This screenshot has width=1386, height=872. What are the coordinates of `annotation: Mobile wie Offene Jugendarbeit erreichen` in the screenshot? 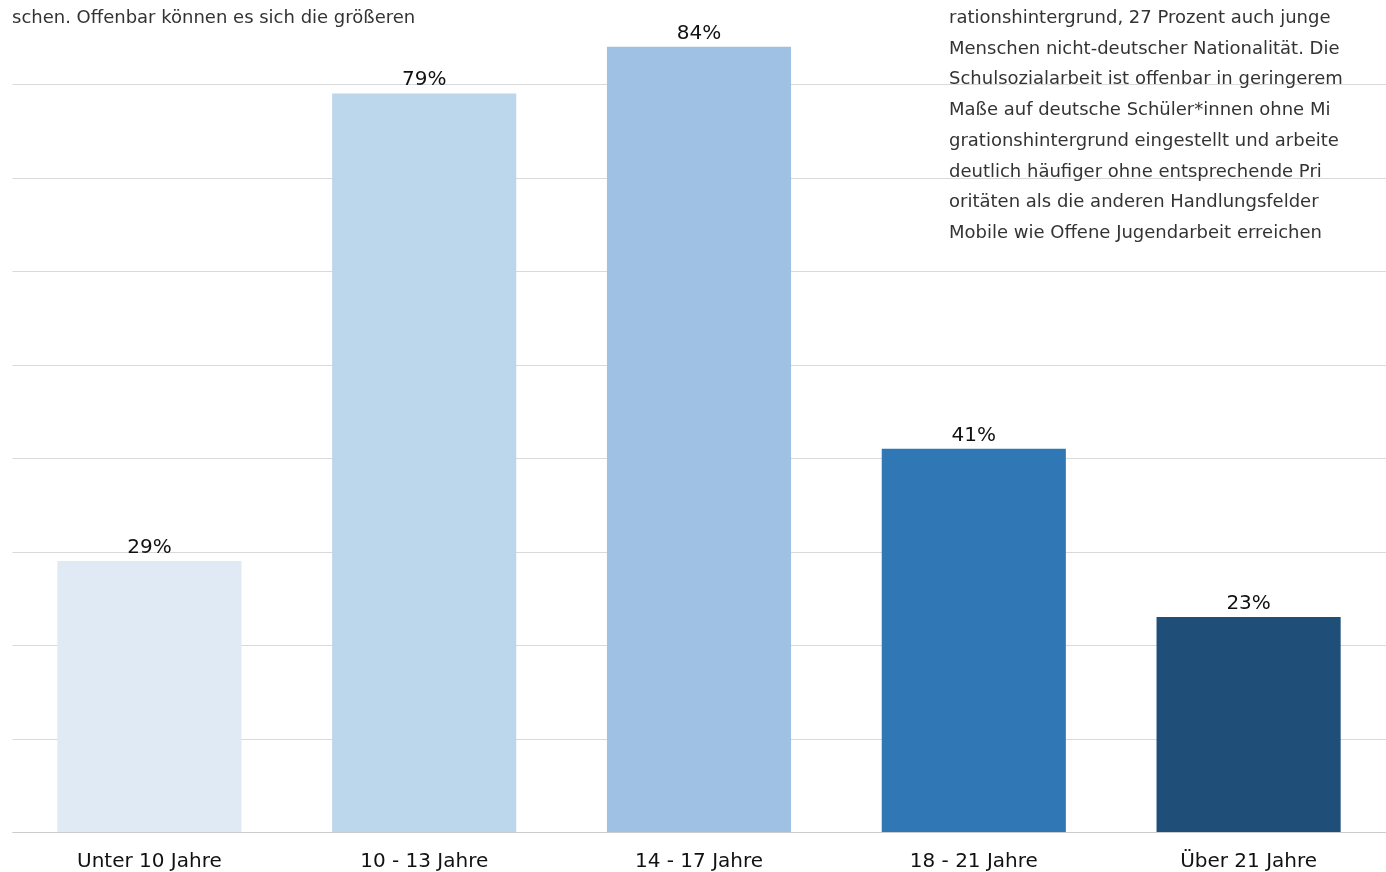 It's located at (1135, 231).